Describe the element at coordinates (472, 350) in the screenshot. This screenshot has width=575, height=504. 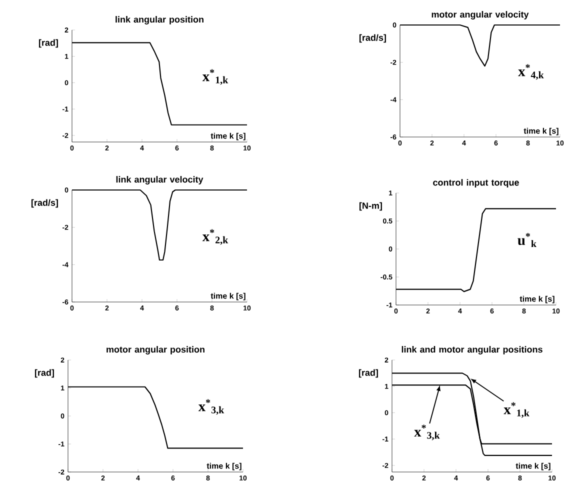
I see `chart-title: link and motor angular positions` at that location.